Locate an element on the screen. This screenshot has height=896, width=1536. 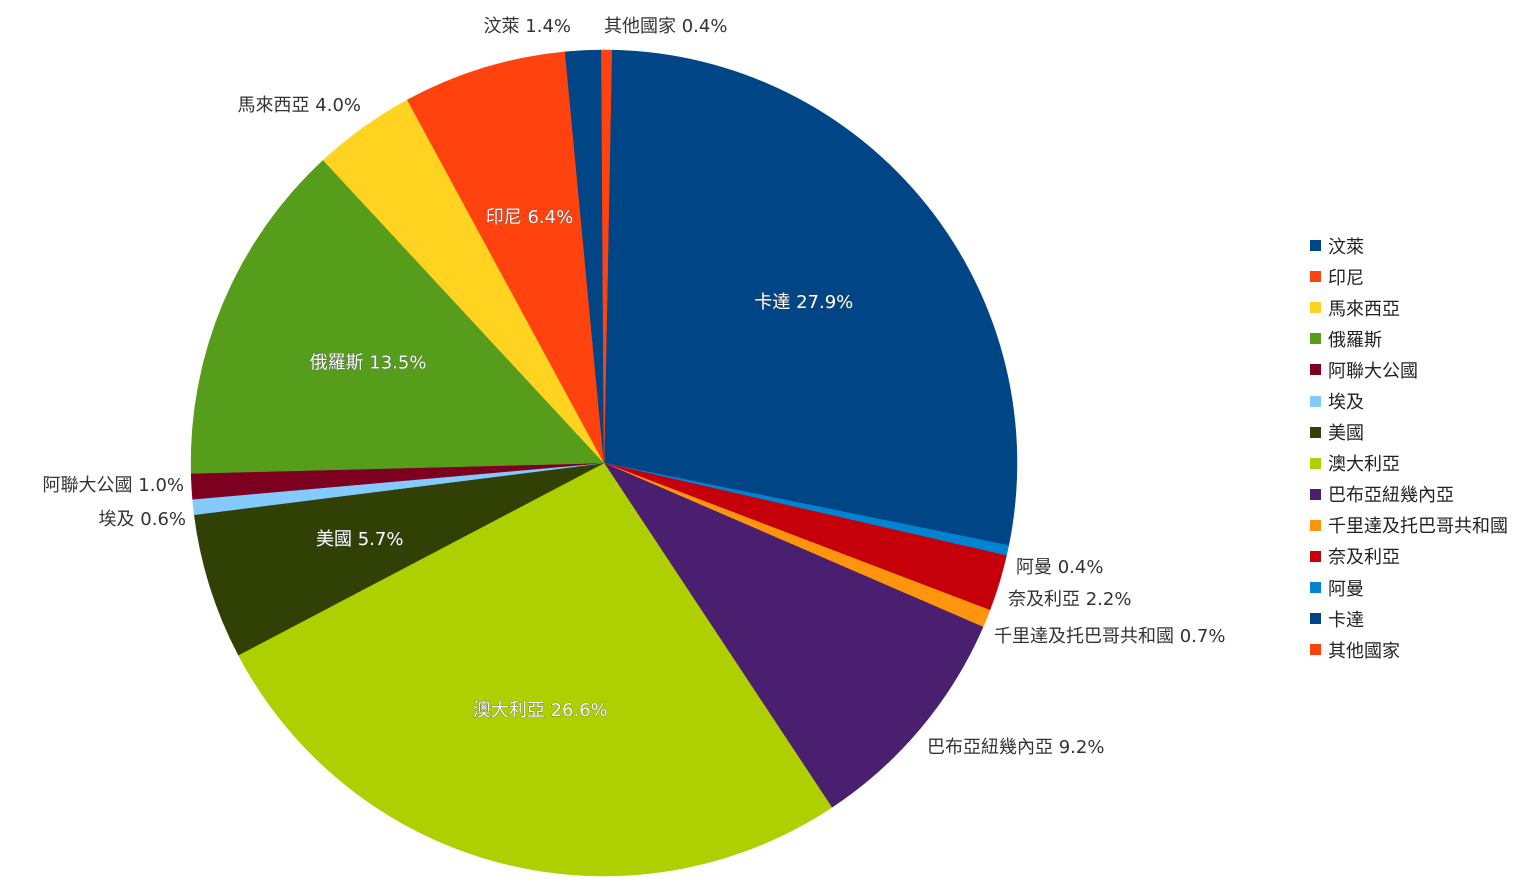
slice-俄羅斯 is located at coordinates (397, 316).